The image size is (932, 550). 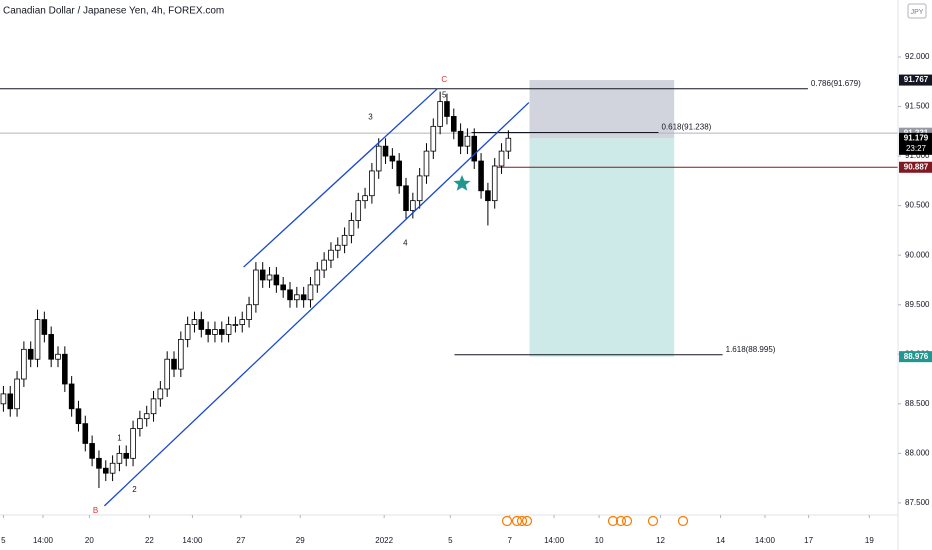 I want to click on y-tick-label: 89.500, so click(x=917, y=304).